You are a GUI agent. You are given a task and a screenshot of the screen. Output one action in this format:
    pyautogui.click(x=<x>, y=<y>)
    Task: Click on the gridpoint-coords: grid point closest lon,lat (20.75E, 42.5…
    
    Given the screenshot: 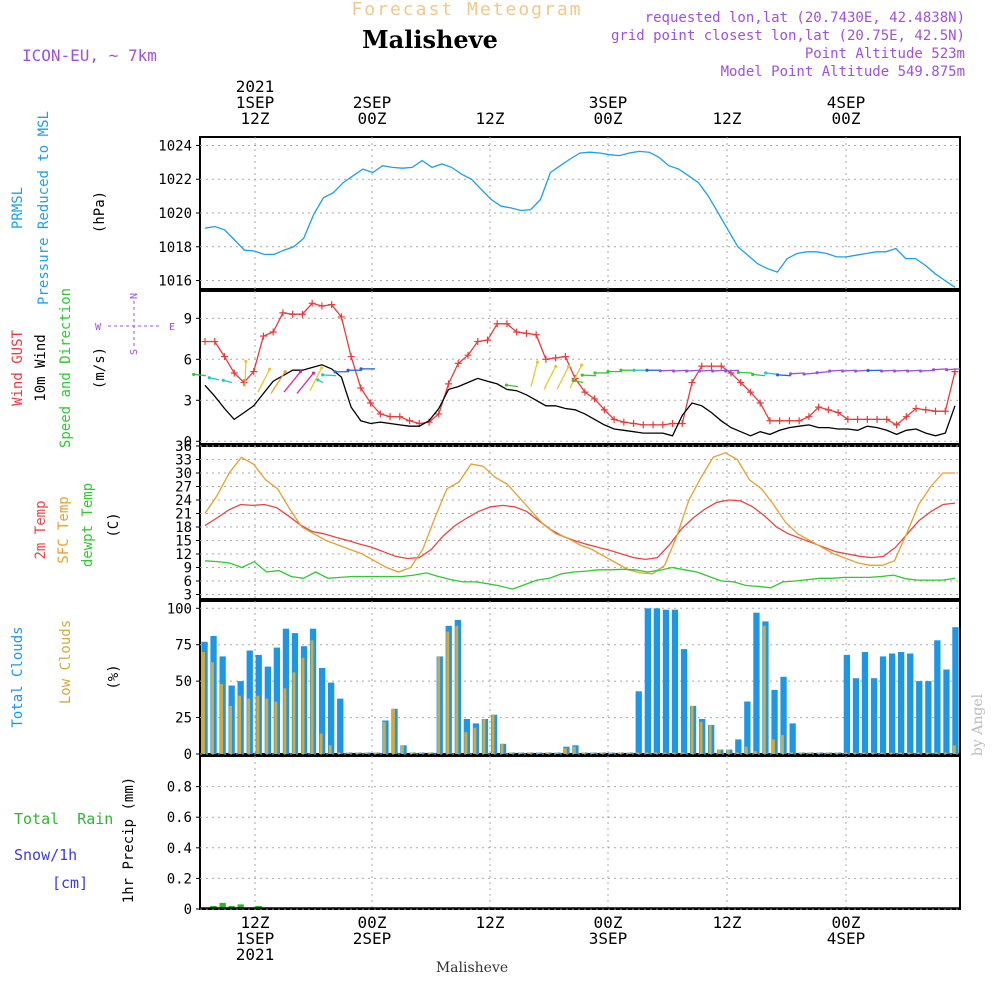 What is the action you would take?
    pyautogui.click(x=788, y=36)
    